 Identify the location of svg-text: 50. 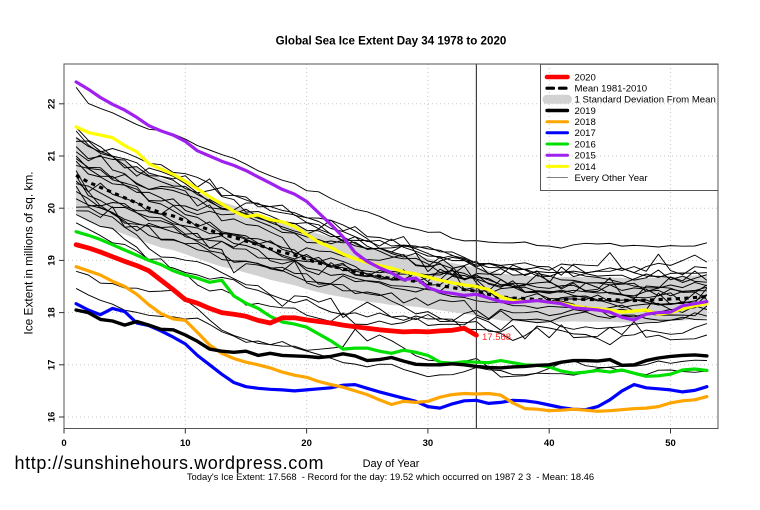
(670, 443).